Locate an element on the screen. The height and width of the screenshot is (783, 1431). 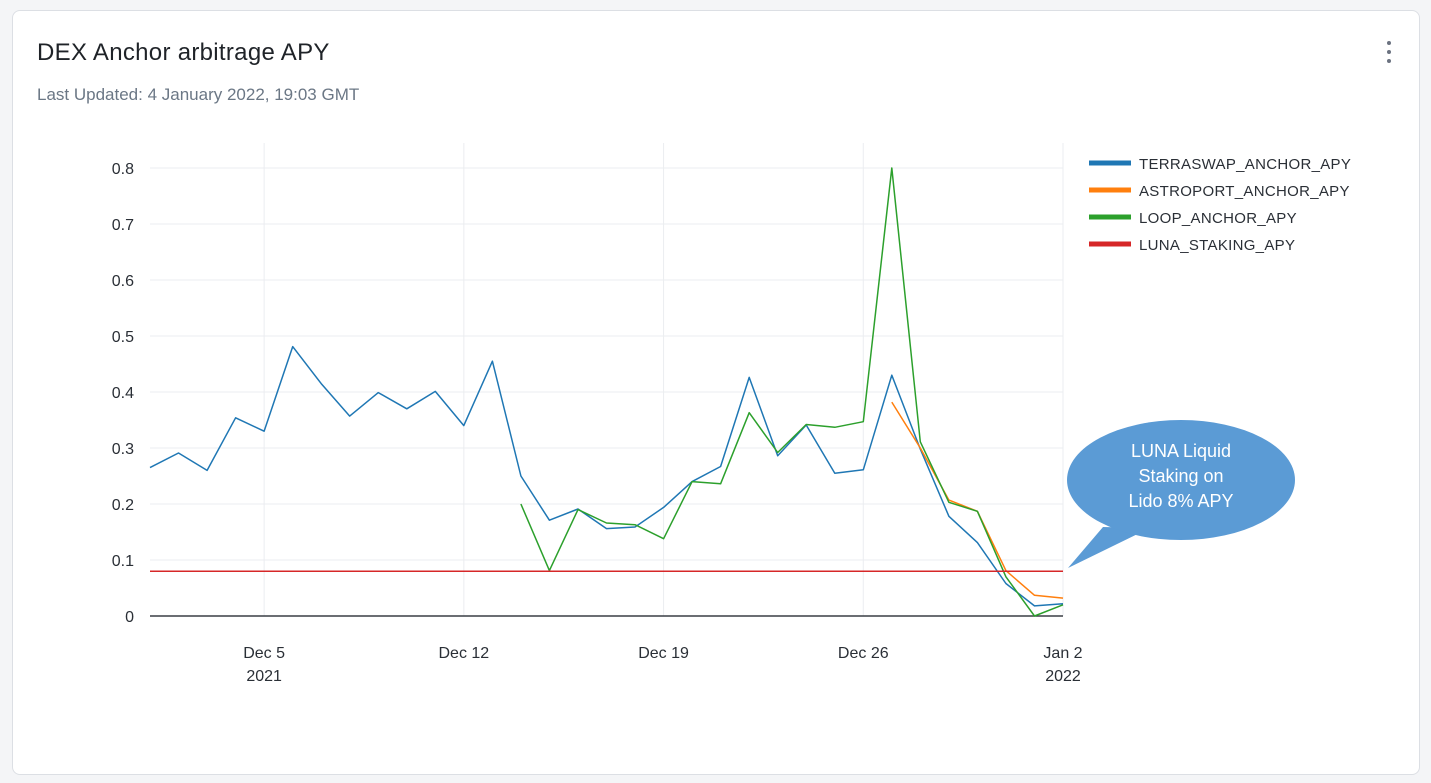
y-tick-label: 0.3 is located at coordinates (123, 449).